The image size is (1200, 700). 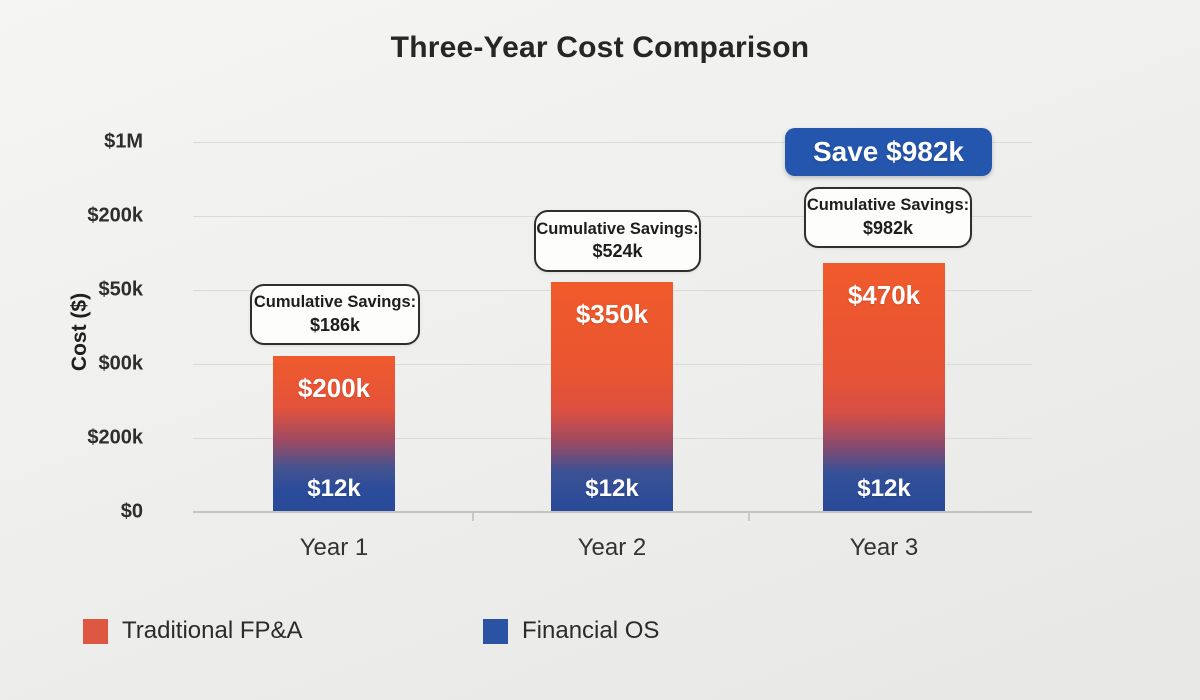 I want to click on callout-value: $524k, so click(x=617, y=251).